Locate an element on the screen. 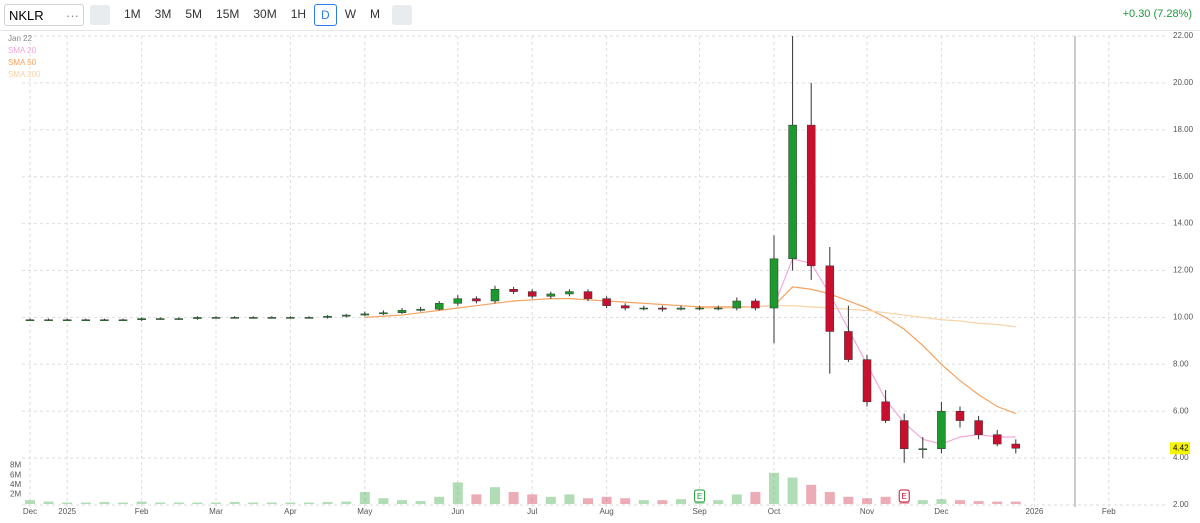 This screenshot has height=523, width=1200. earnings-marker is located at coordinates (700, 496).